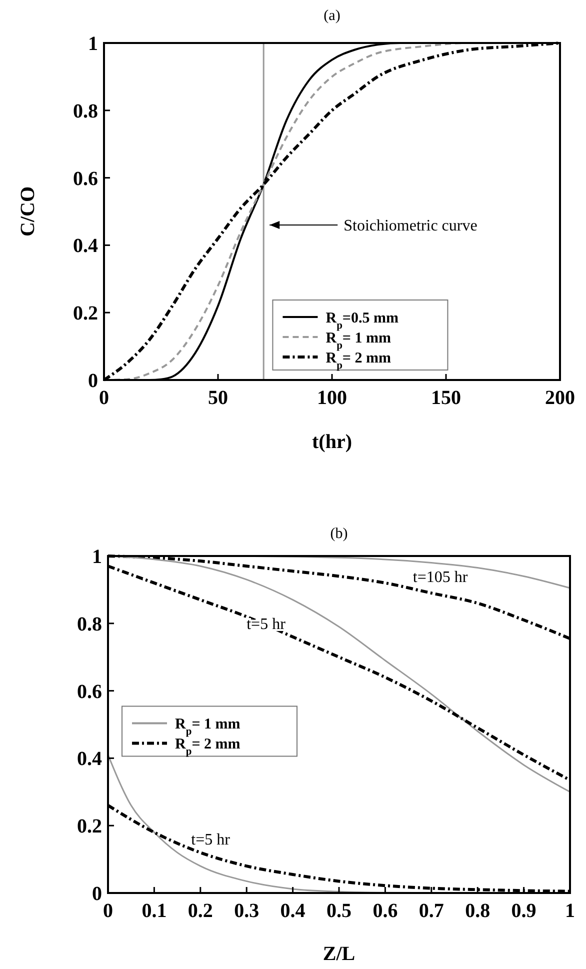 Image resolution: width=586 pixels, height=969 pixels. Describe the element at coordinates (411, 226) in the screenshot. I see `annotation: Stoichiometric curve` at that location.